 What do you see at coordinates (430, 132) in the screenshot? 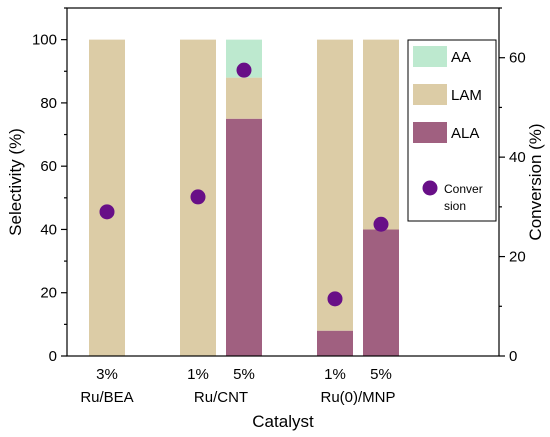
I see `legend-swatch-ala` at bounding box center [430, 132].